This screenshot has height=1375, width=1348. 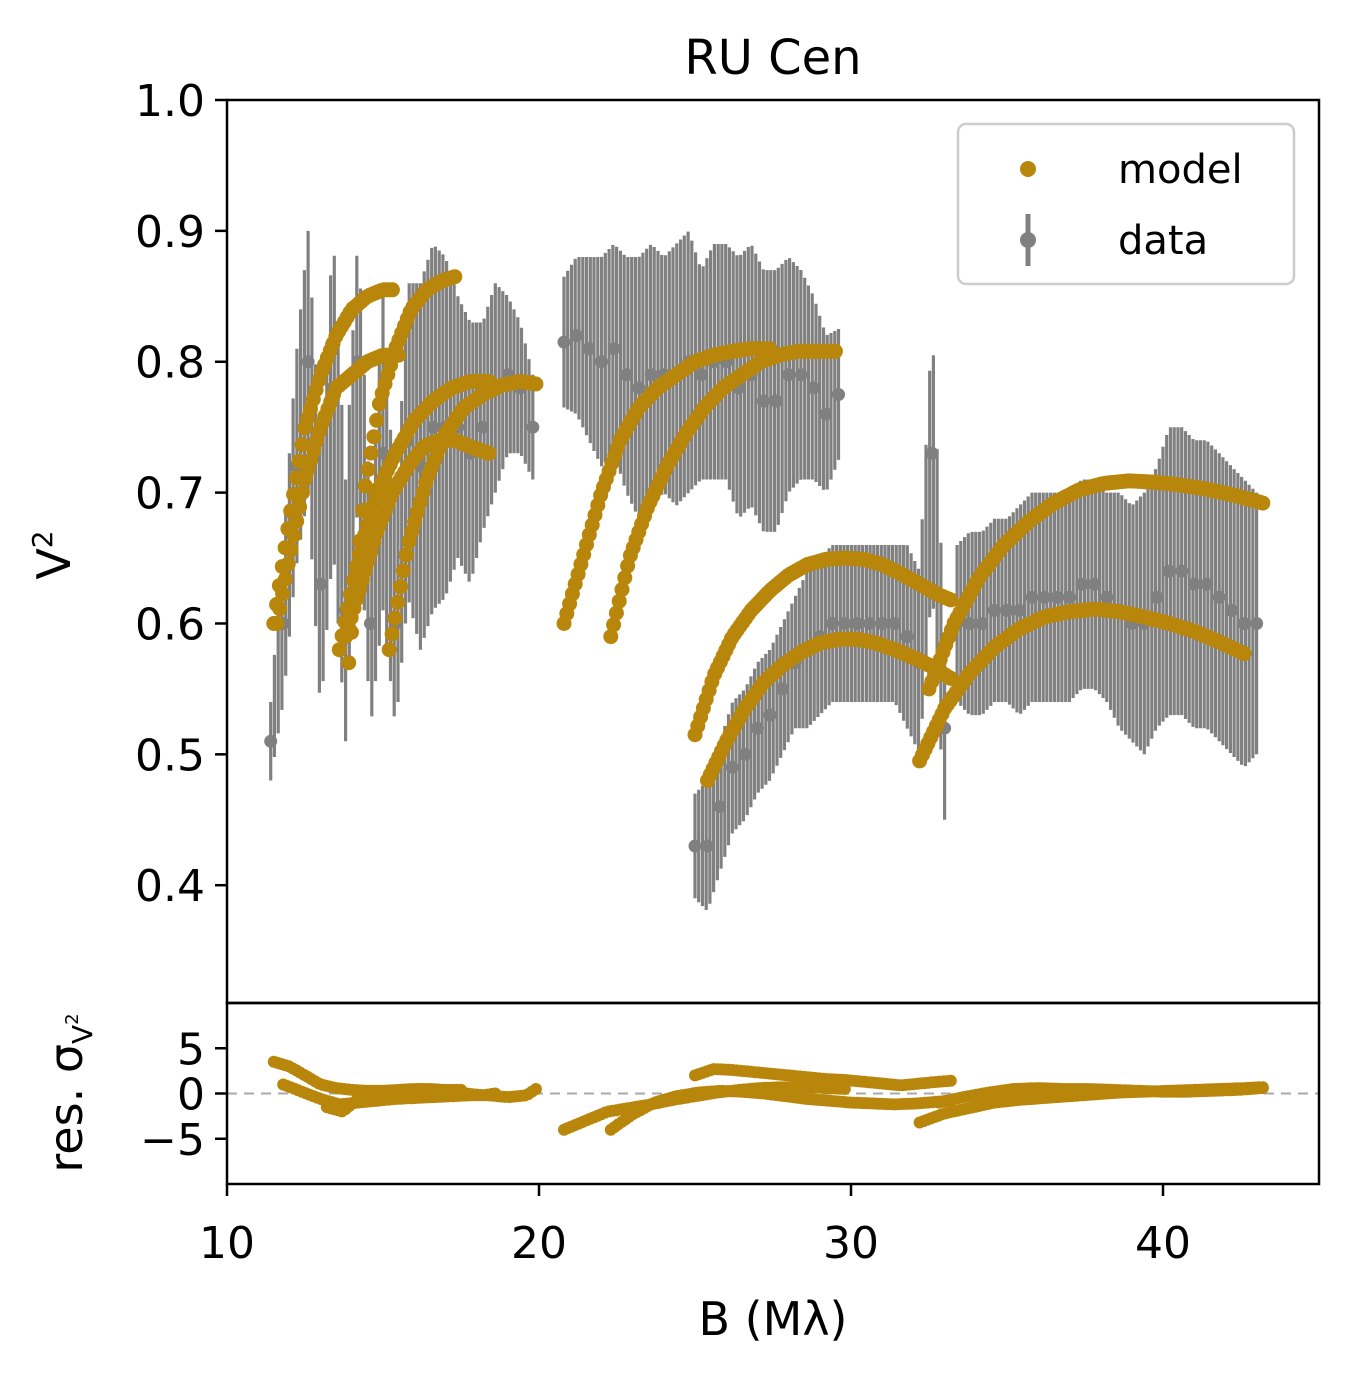 What do you see at coordinates (768, 1095) in the screenshot?
I see `residual-points` at bounding box center [768, 1095].